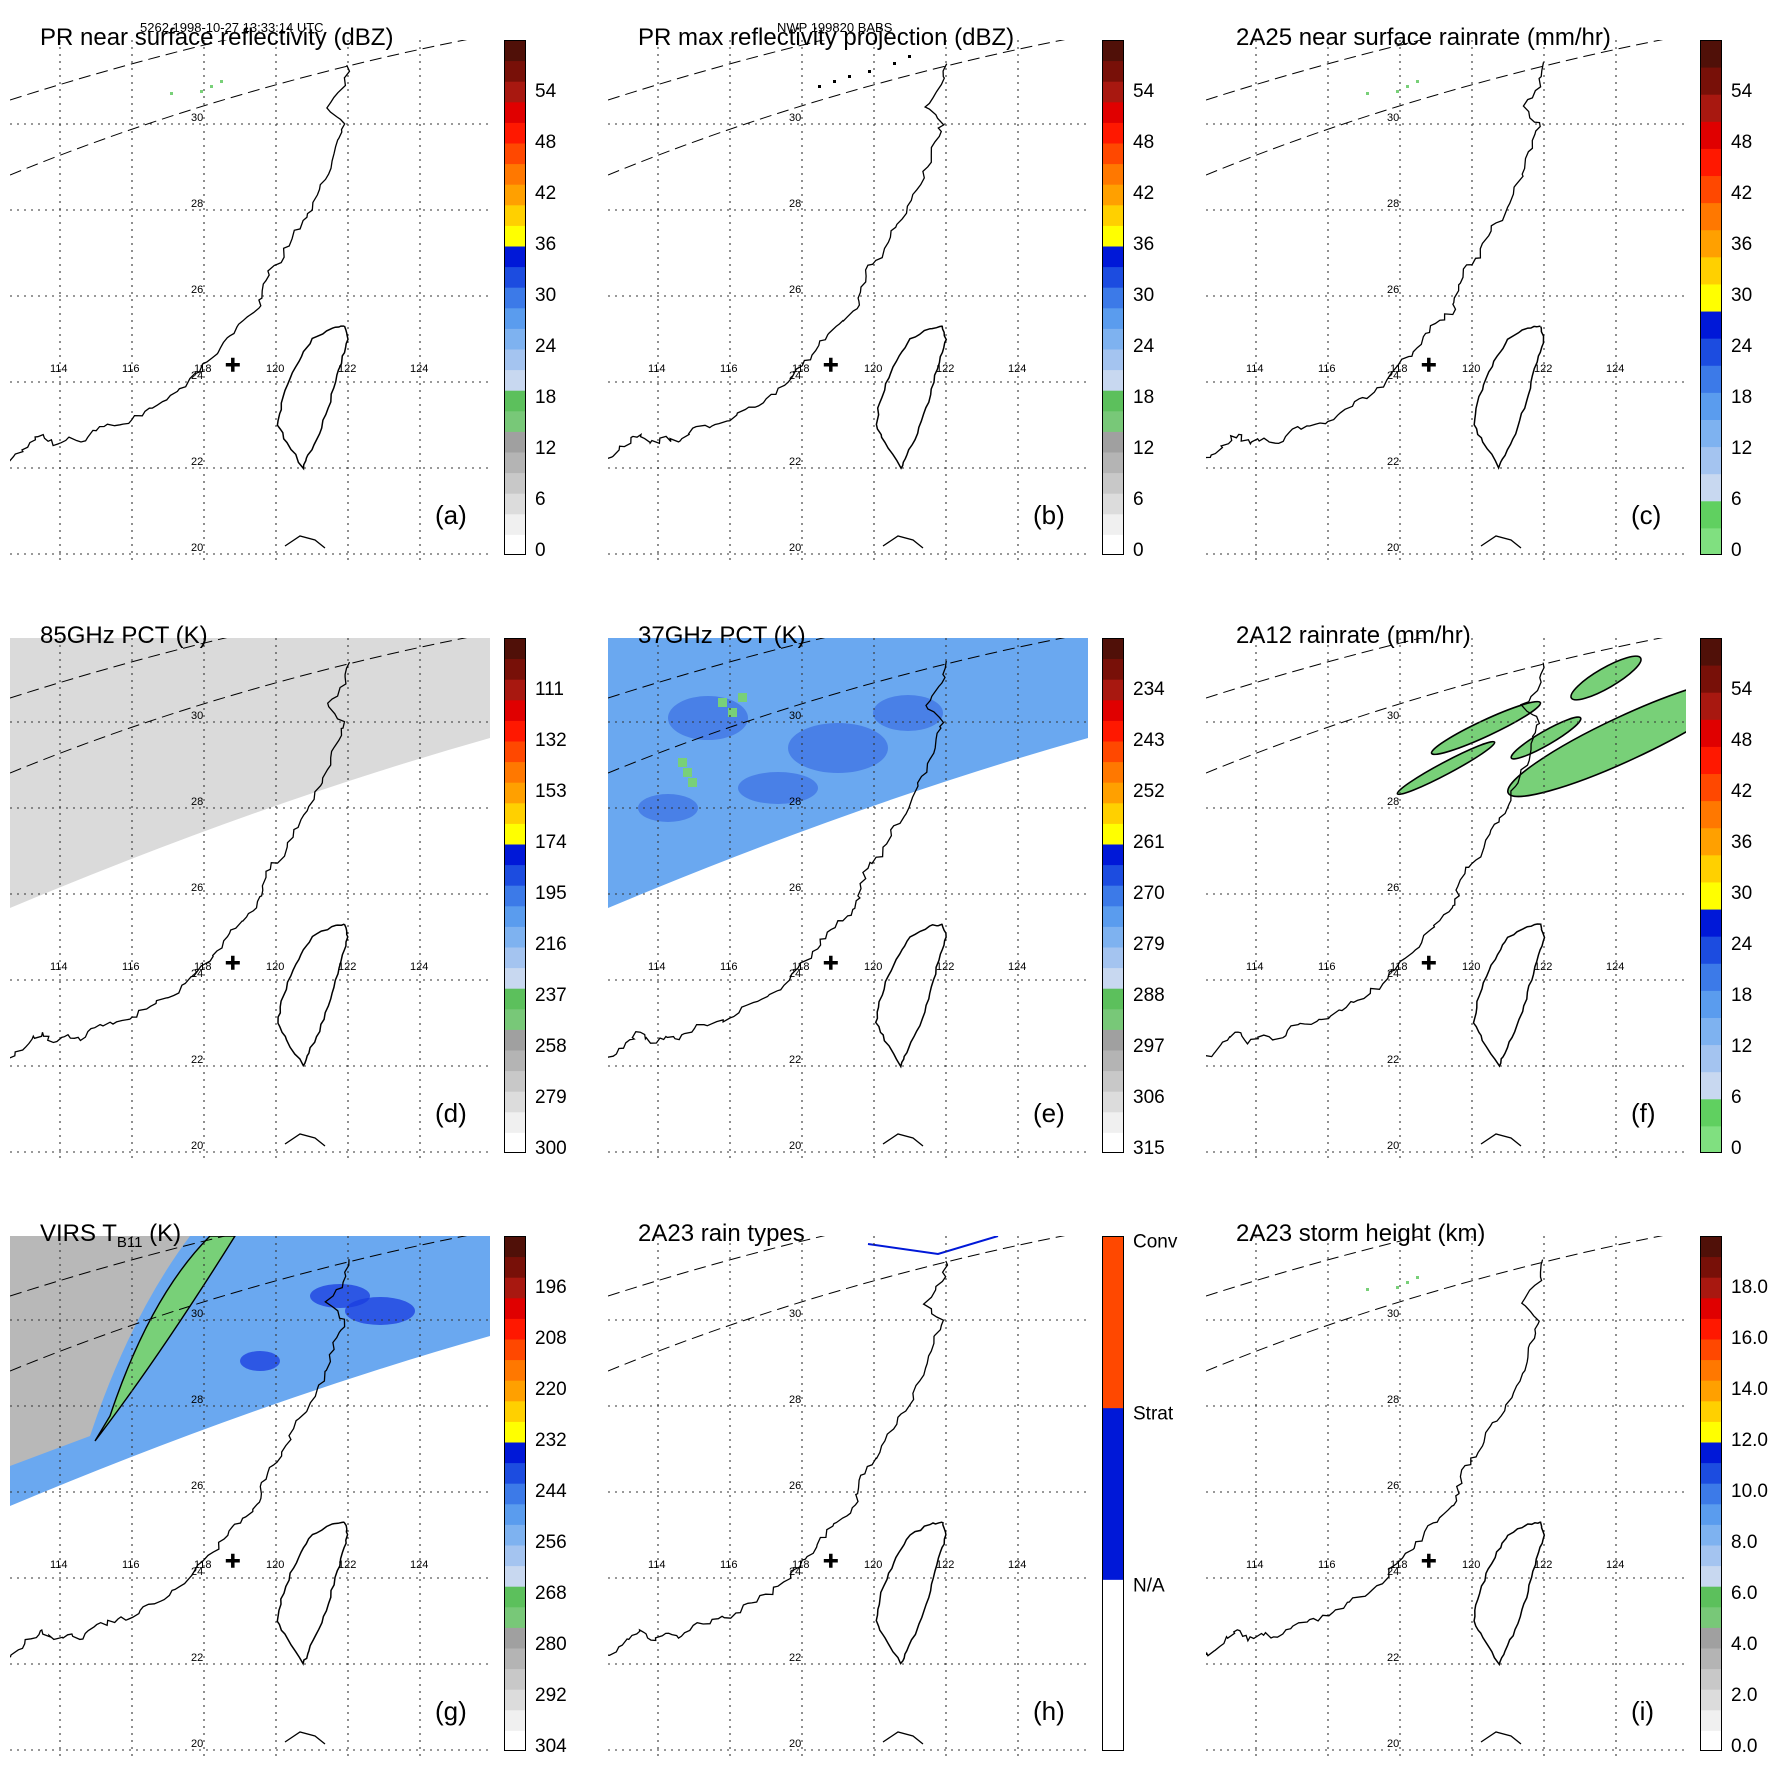 The width and height of the screenshot is (1771, 1771). Describe the element at coordinates (551, 1593) in the screenshot. I see `colorbar-tick-label: 268` at that location.